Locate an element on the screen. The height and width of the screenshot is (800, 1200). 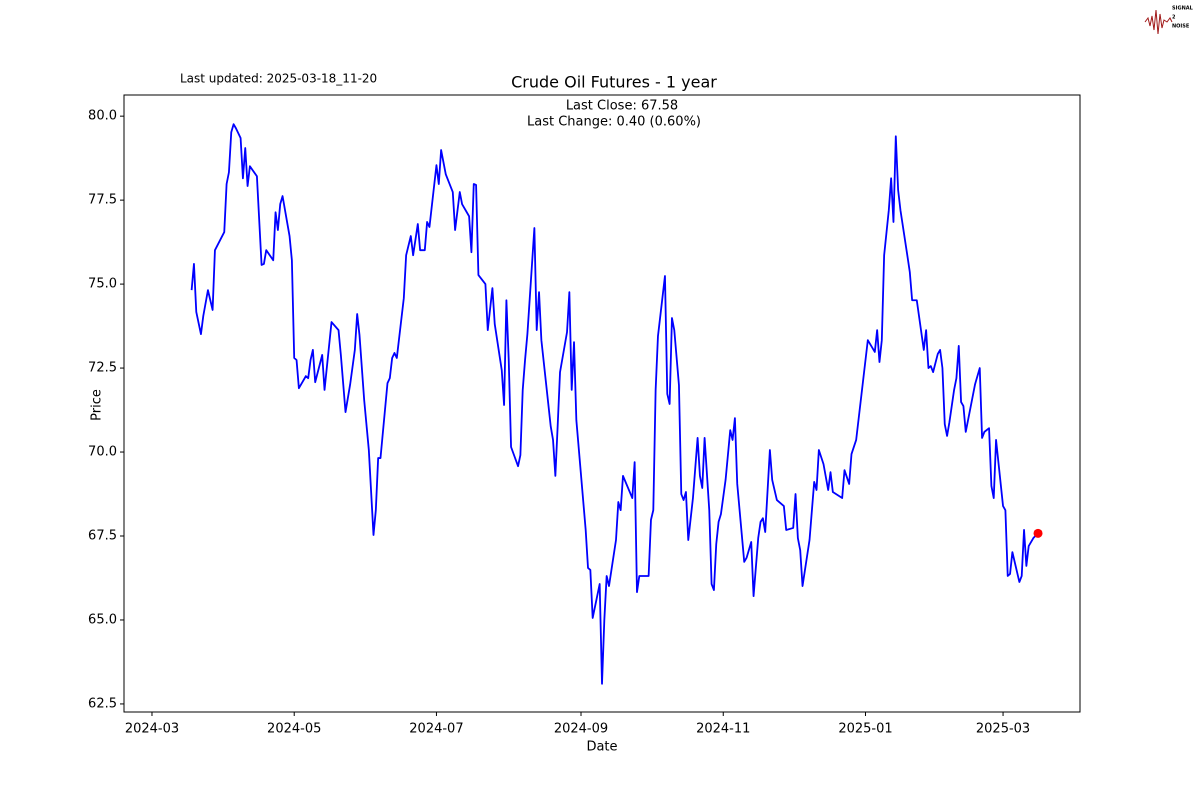
x-tick-label: 2024-05 is located at coordinates (294, 729).